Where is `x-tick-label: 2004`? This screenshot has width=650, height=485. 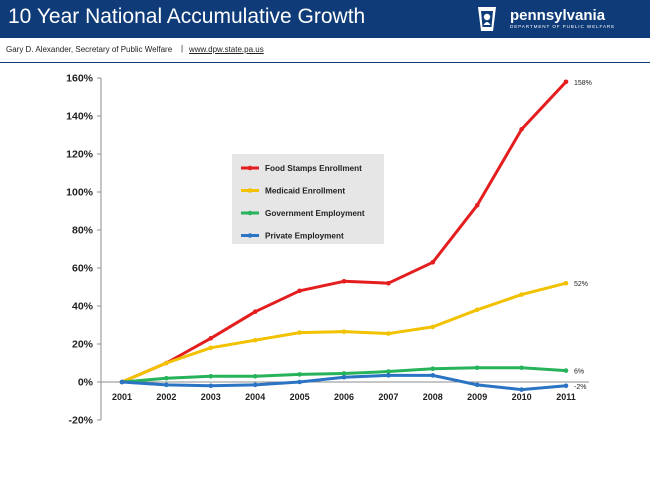
x-tick-label: 2004 is located at coordinates (255, 397).